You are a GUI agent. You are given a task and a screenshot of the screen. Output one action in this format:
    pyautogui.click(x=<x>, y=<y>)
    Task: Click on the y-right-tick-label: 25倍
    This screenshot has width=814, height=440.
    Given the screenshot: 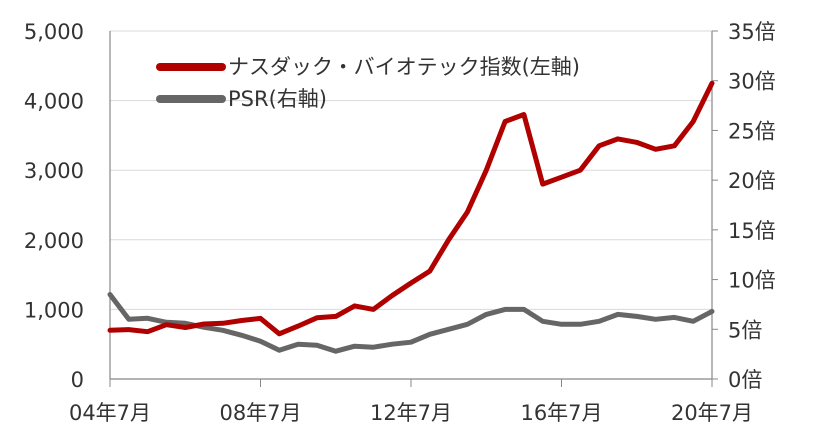 What is the action you would take?
    pyautogui.click(x=752, y=131)
    